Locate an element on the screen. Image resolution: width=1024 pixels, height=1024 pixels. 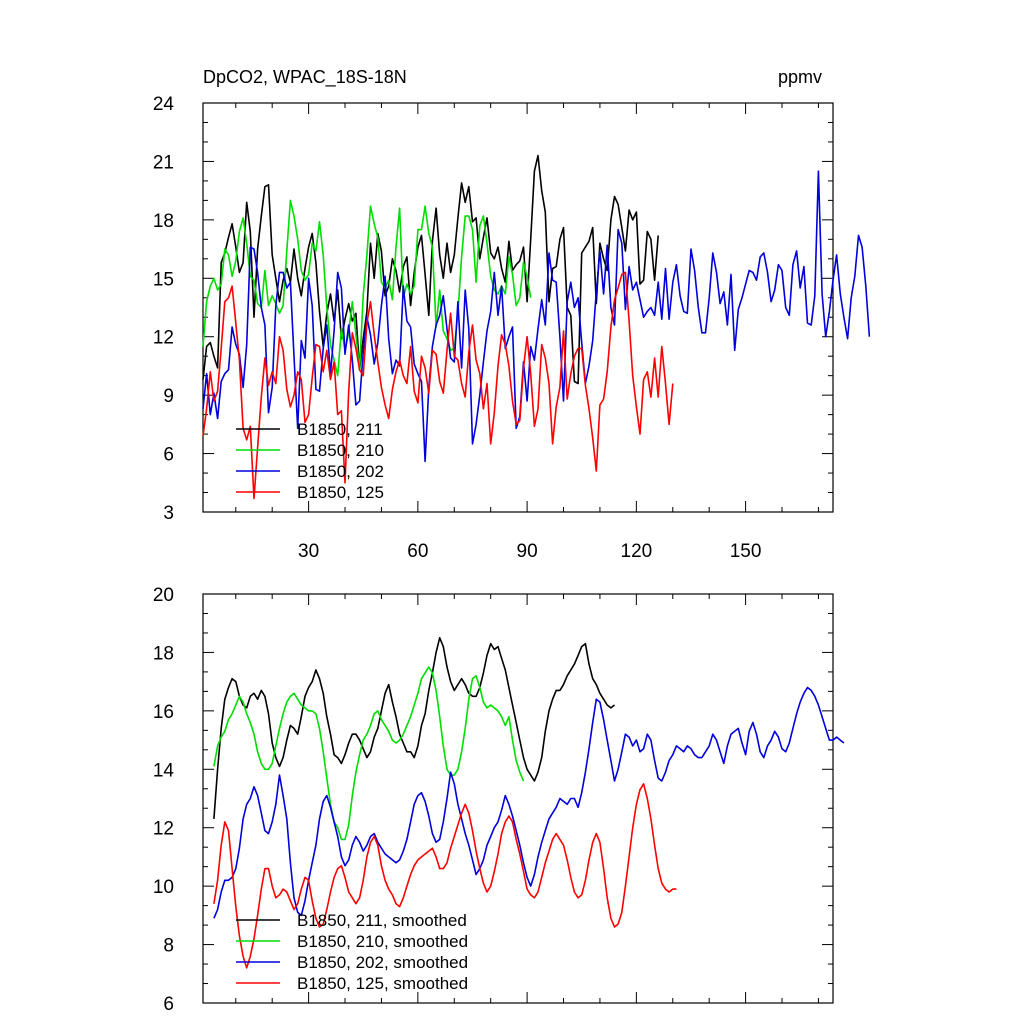
y-tick-label: 3 is located at coordinates (168, 513).